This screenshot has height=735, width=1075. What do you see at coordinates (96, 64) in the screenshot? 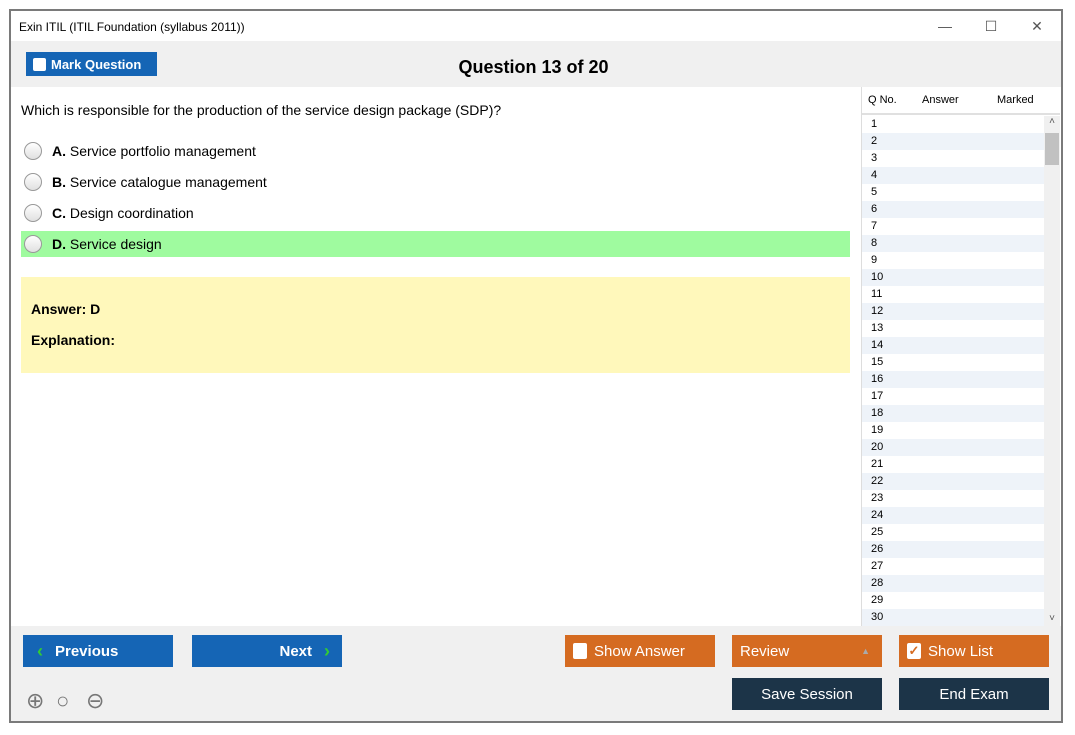
I see `mark-question-label: Mark Question` at bounding box center [96, 64].